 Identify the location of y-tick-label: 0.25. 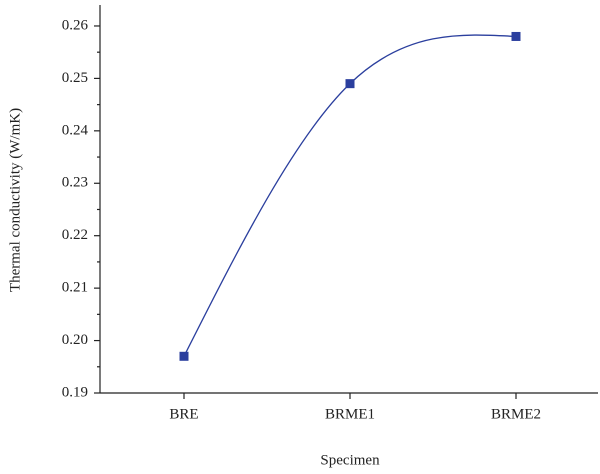
(75, 78).